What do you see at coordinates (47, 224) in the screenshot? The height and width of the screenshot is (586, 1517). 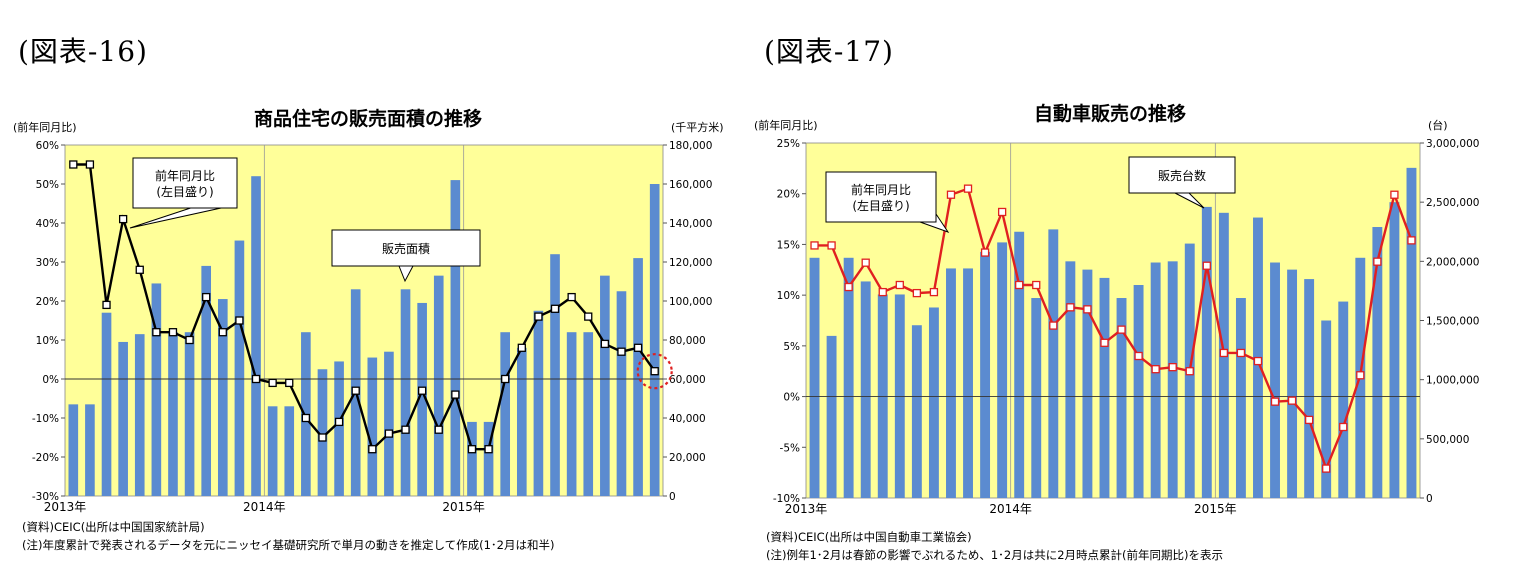 I see `left-tick-label-2: 40%` at bounding box center [47, 224].